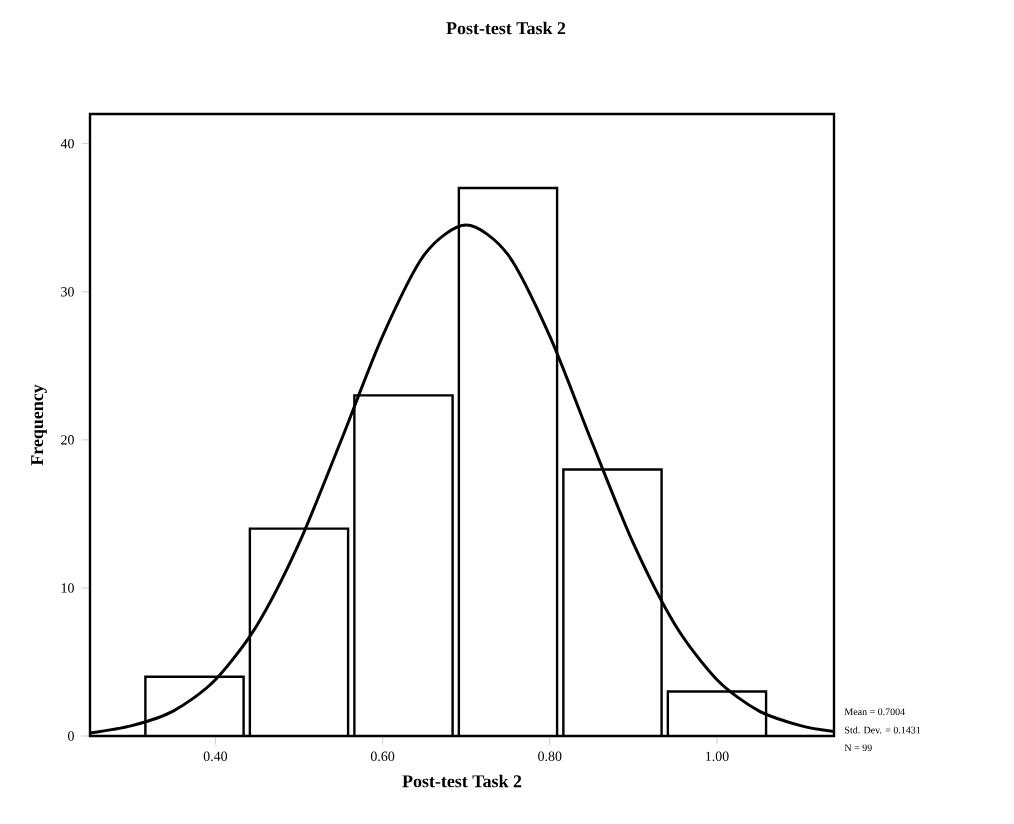 The image size is (1014, 824). Describe the element at coordinates (39, 425) in the screenshot. I see `y-axis-title: Frequency` at that location.